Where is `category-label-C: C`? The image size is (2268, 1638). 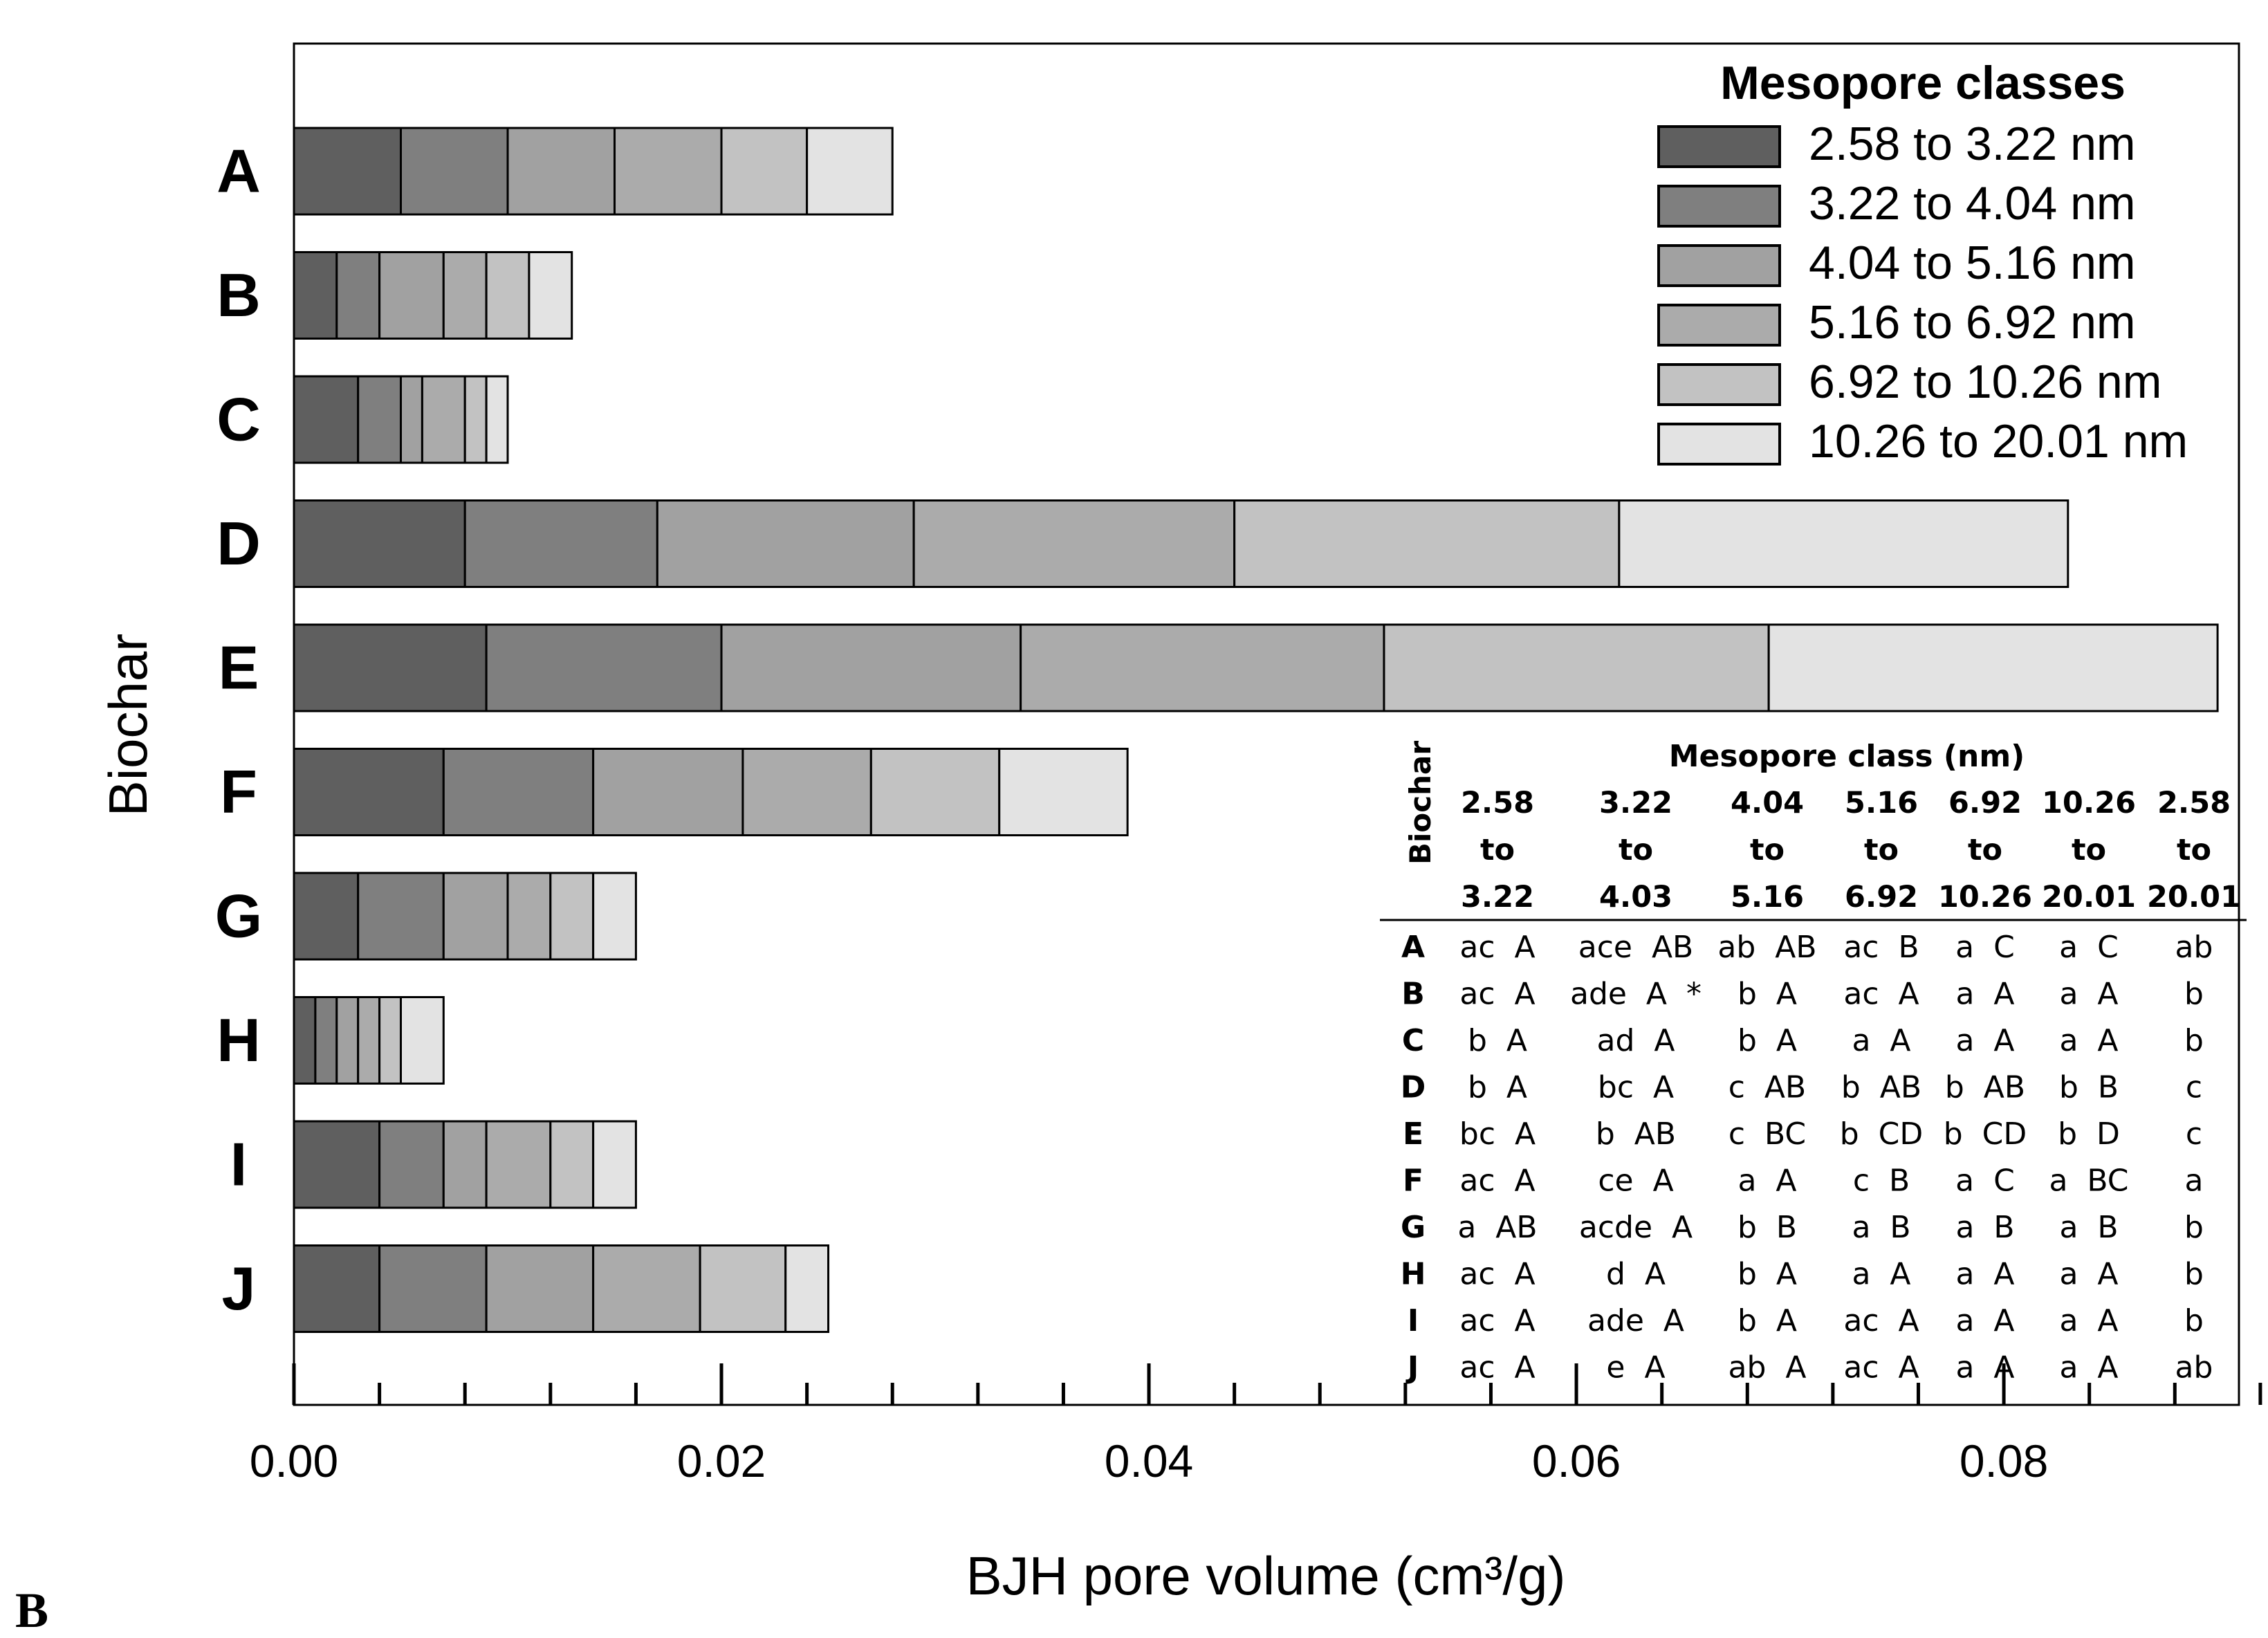
category-label-C: C is located at coordinates (238, 419).